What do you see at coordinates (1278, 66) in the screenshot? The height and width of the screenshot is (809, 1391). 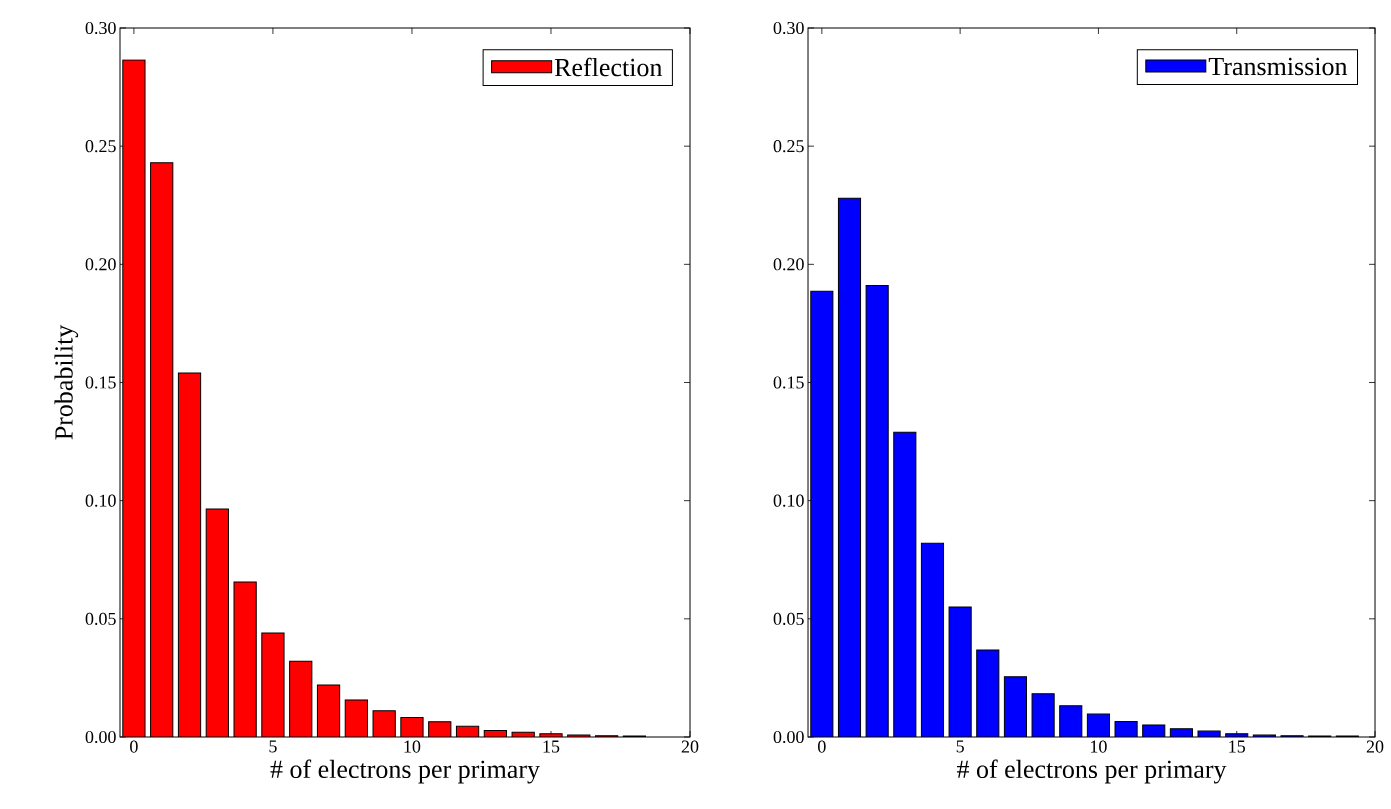 I see `legend-label: Transmission` at bounding box center [1278, 66].